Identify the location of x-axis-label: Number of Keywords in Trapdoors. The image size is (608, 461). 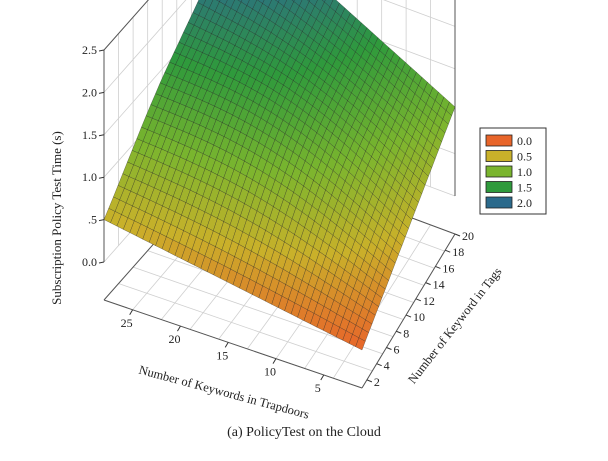
(223, 392).